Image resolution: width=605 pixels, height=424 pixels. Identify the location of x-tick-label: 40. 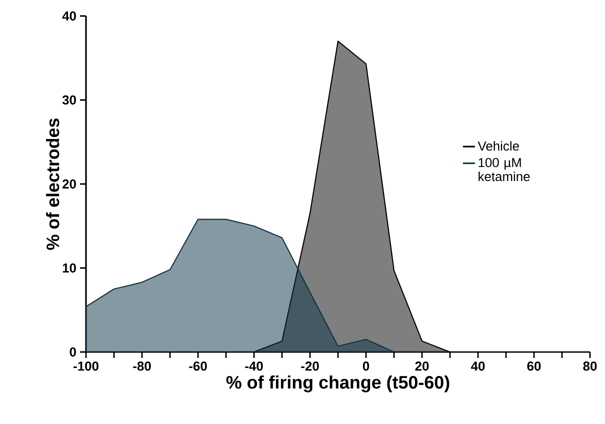
(478, 366).